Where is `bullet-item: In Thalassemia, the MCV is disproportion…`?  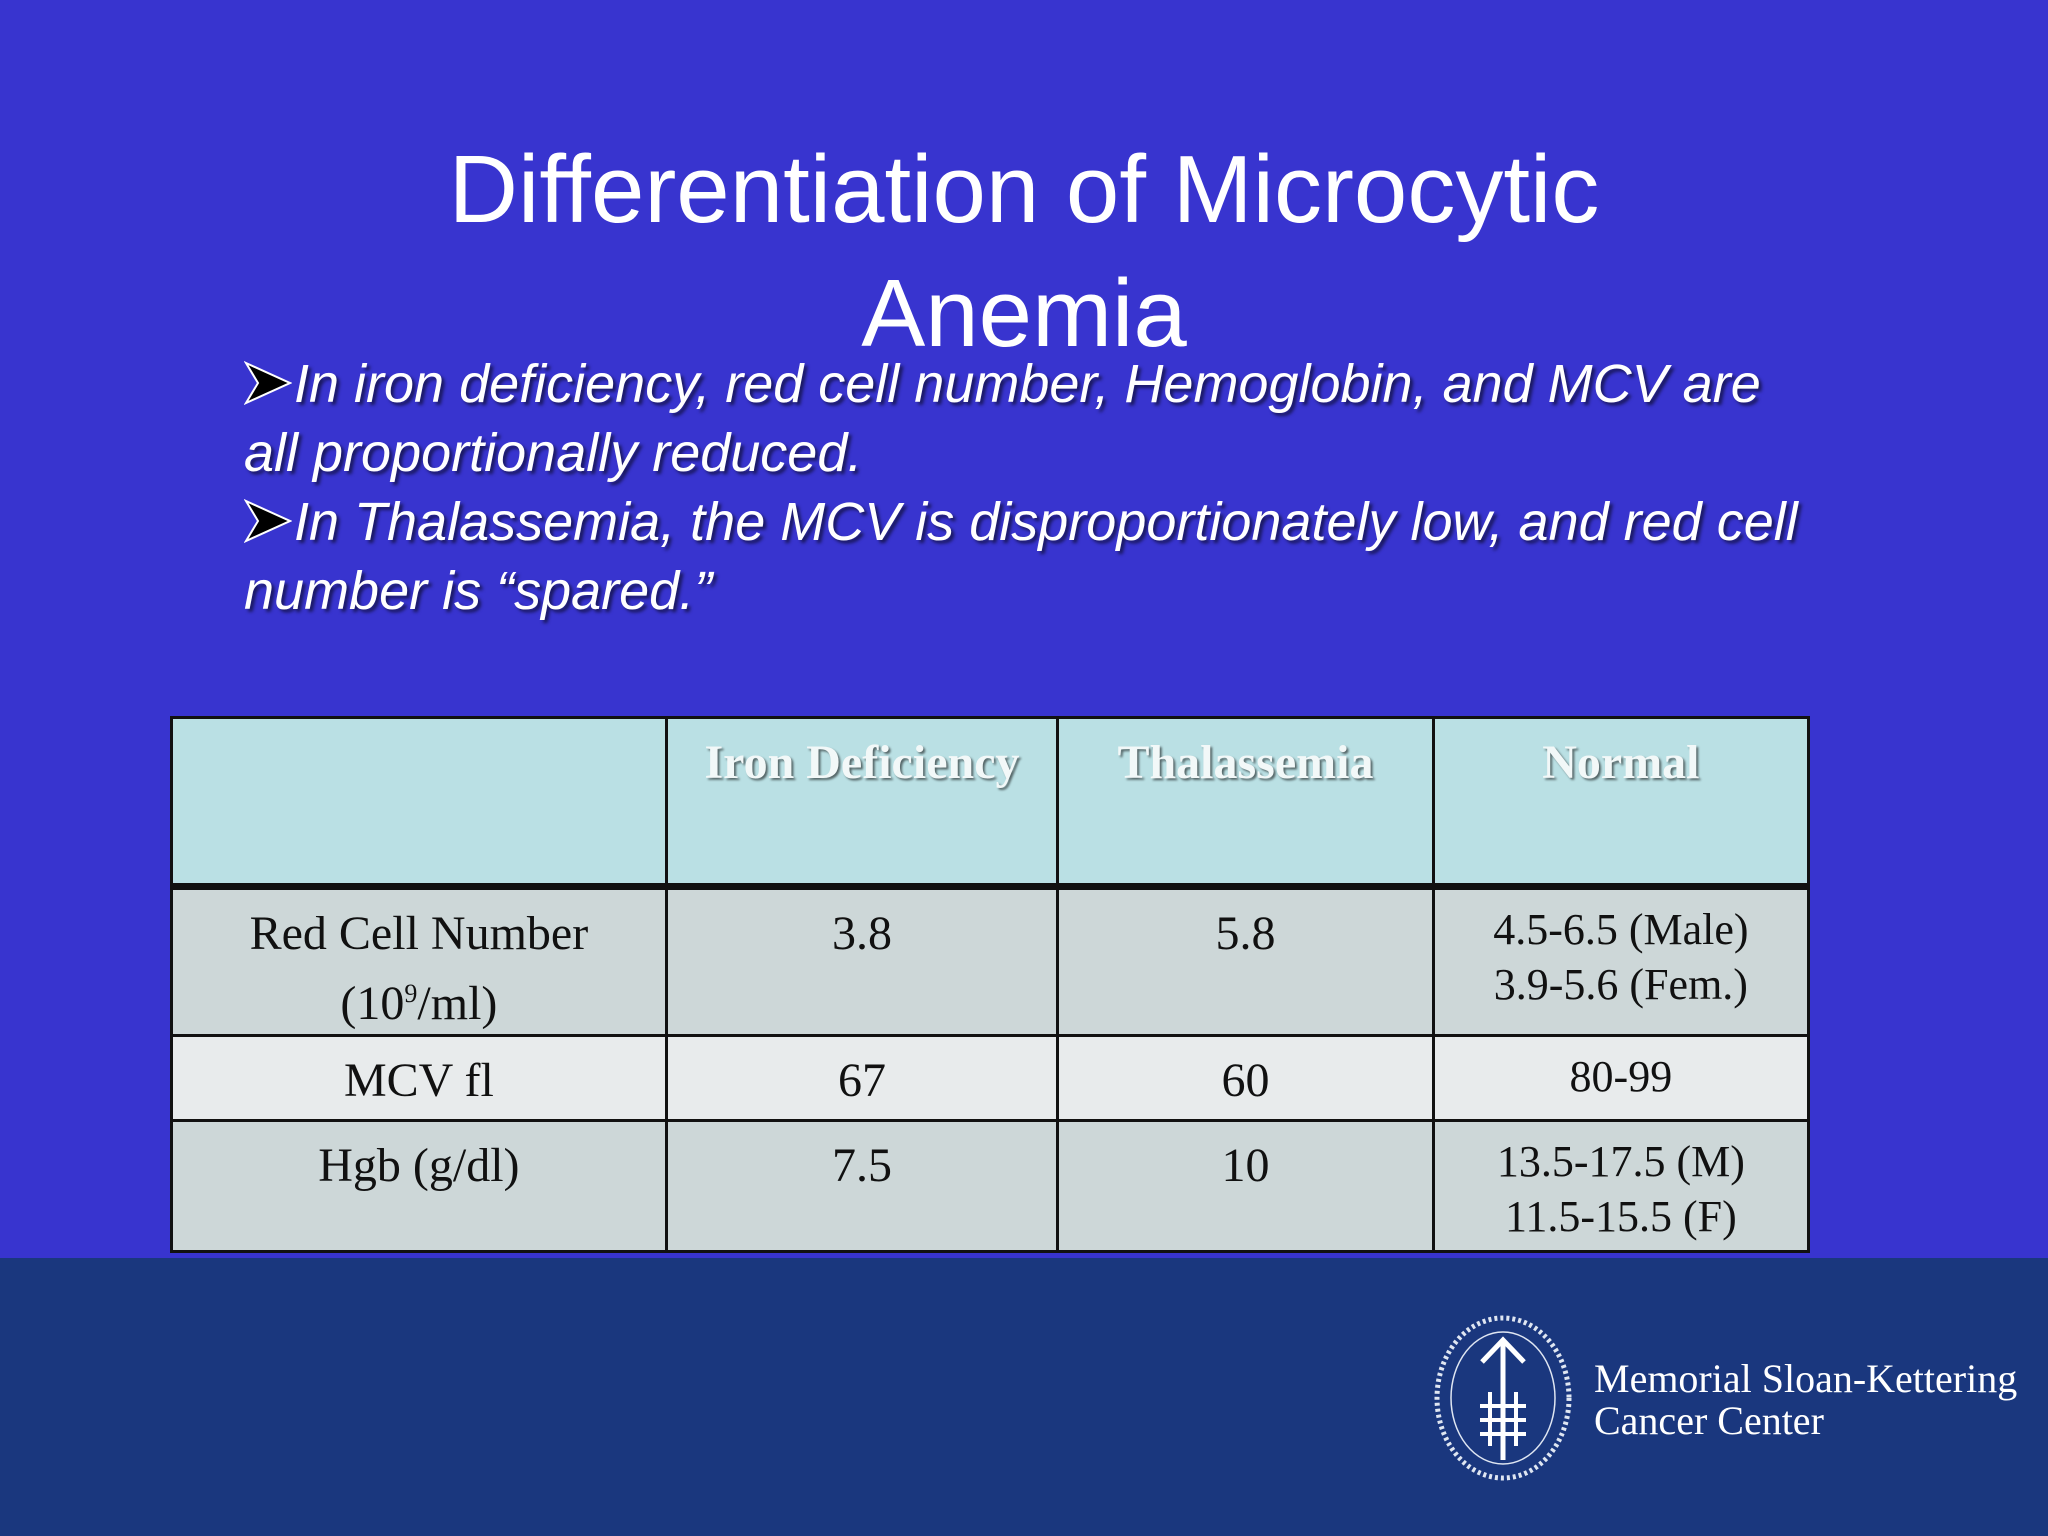 bullet-item: In Thalassemia, the MCV is disproportion… is located at coordinates (1034, 557).